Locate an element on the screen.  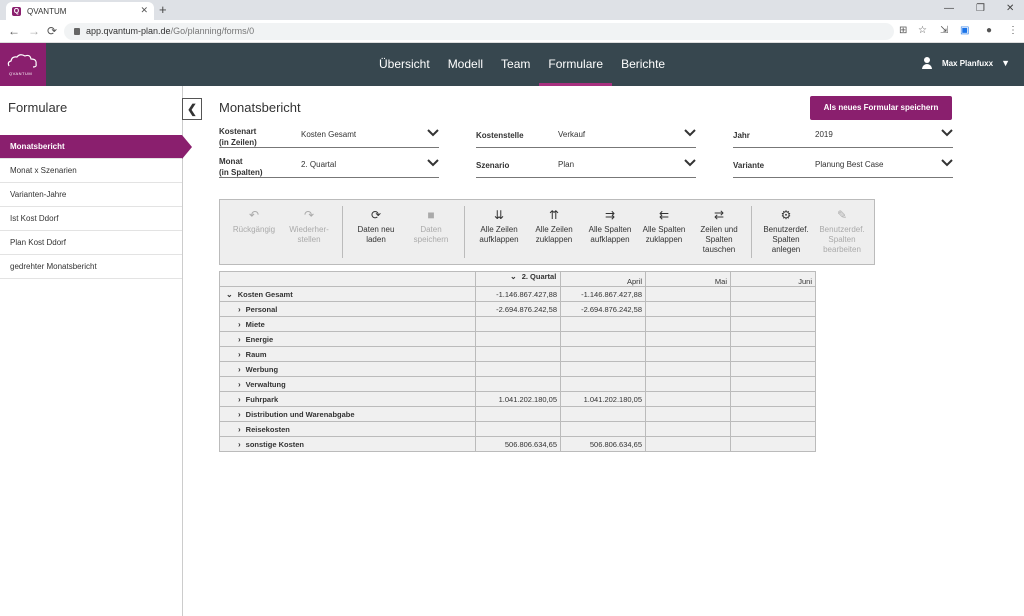
sidebar-item-plan-kost-ddorf: Plan Kost Ddorf is located at coordinates (91, 243).